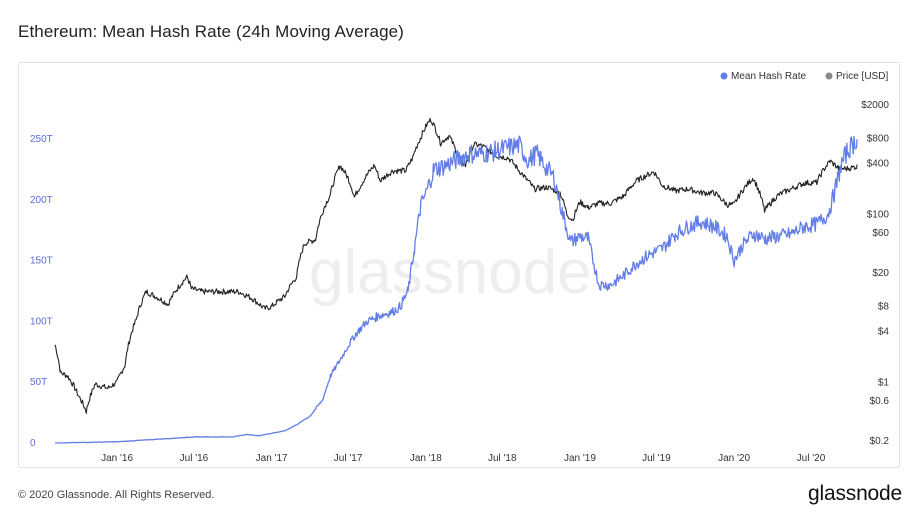 The image size is (920, 518). I want to click on x-tick-label: Jul '16, so click(194, 458).